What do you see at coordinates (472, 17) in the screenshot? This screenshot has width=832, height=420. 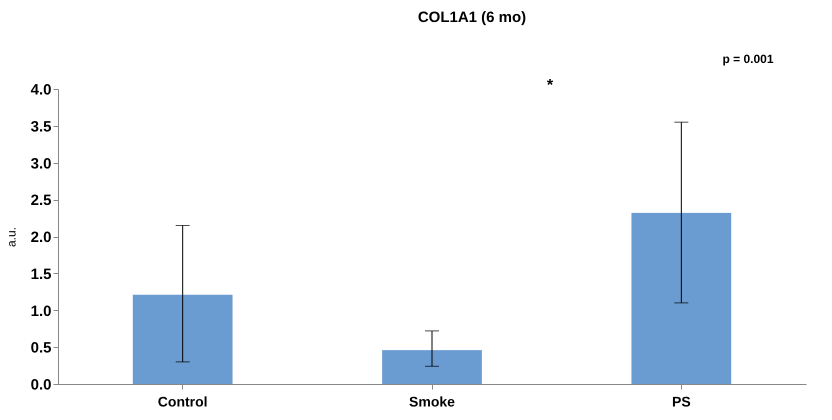 I see `chart-title: COL1A1 (6 mo)` at bounding box center [472, 17].